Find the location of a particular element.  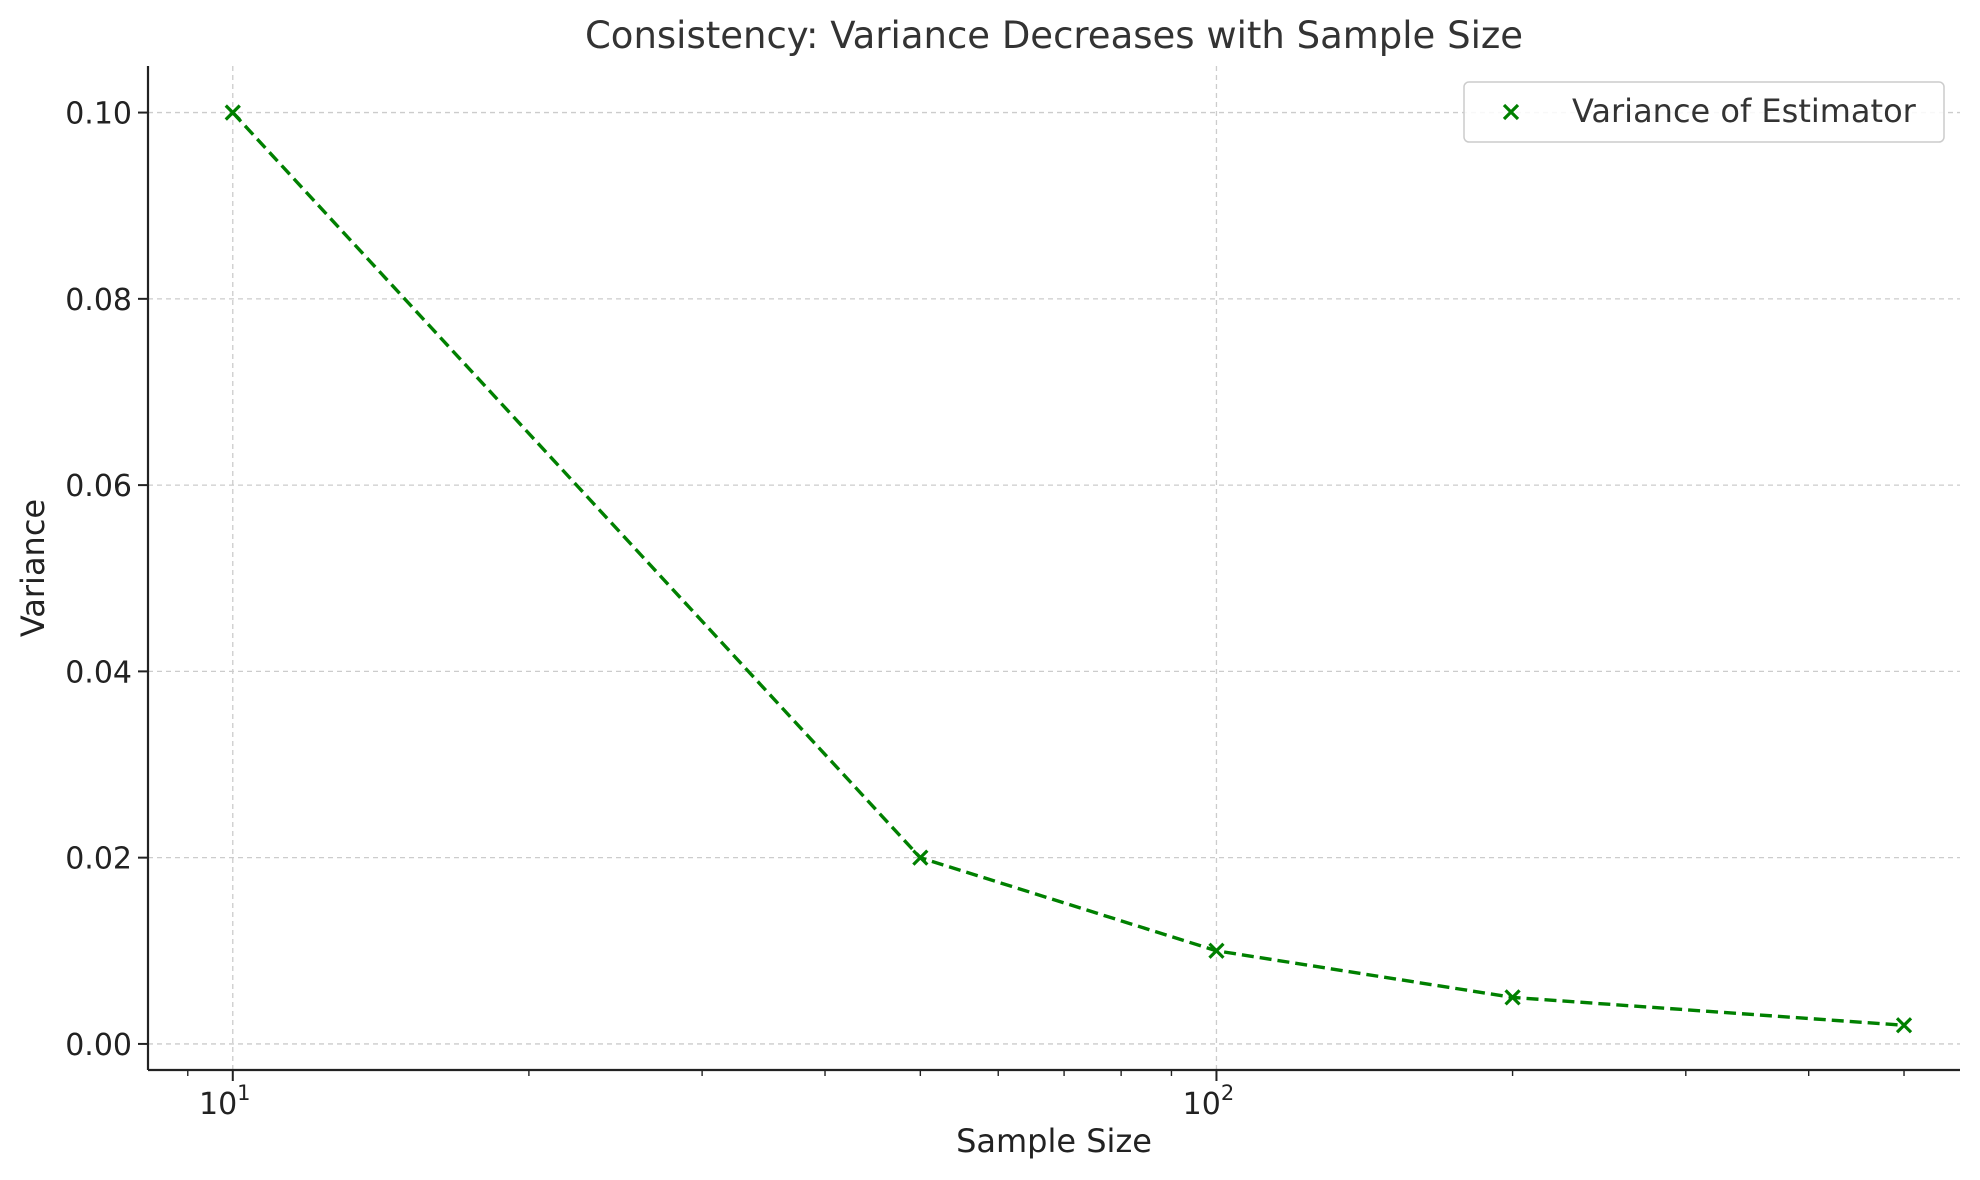

y-tick-label: 0.04 is located at coordinates (98, 672).